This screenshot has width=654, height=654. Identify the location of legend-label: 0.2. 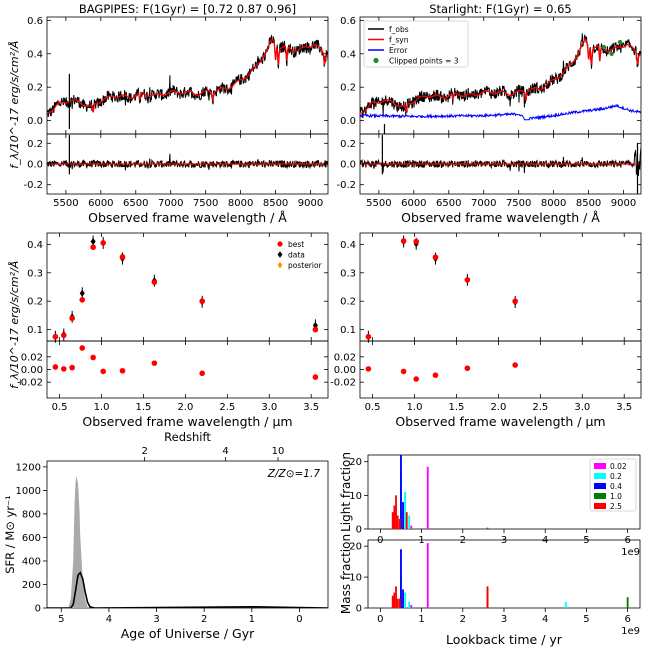
(616, 476).